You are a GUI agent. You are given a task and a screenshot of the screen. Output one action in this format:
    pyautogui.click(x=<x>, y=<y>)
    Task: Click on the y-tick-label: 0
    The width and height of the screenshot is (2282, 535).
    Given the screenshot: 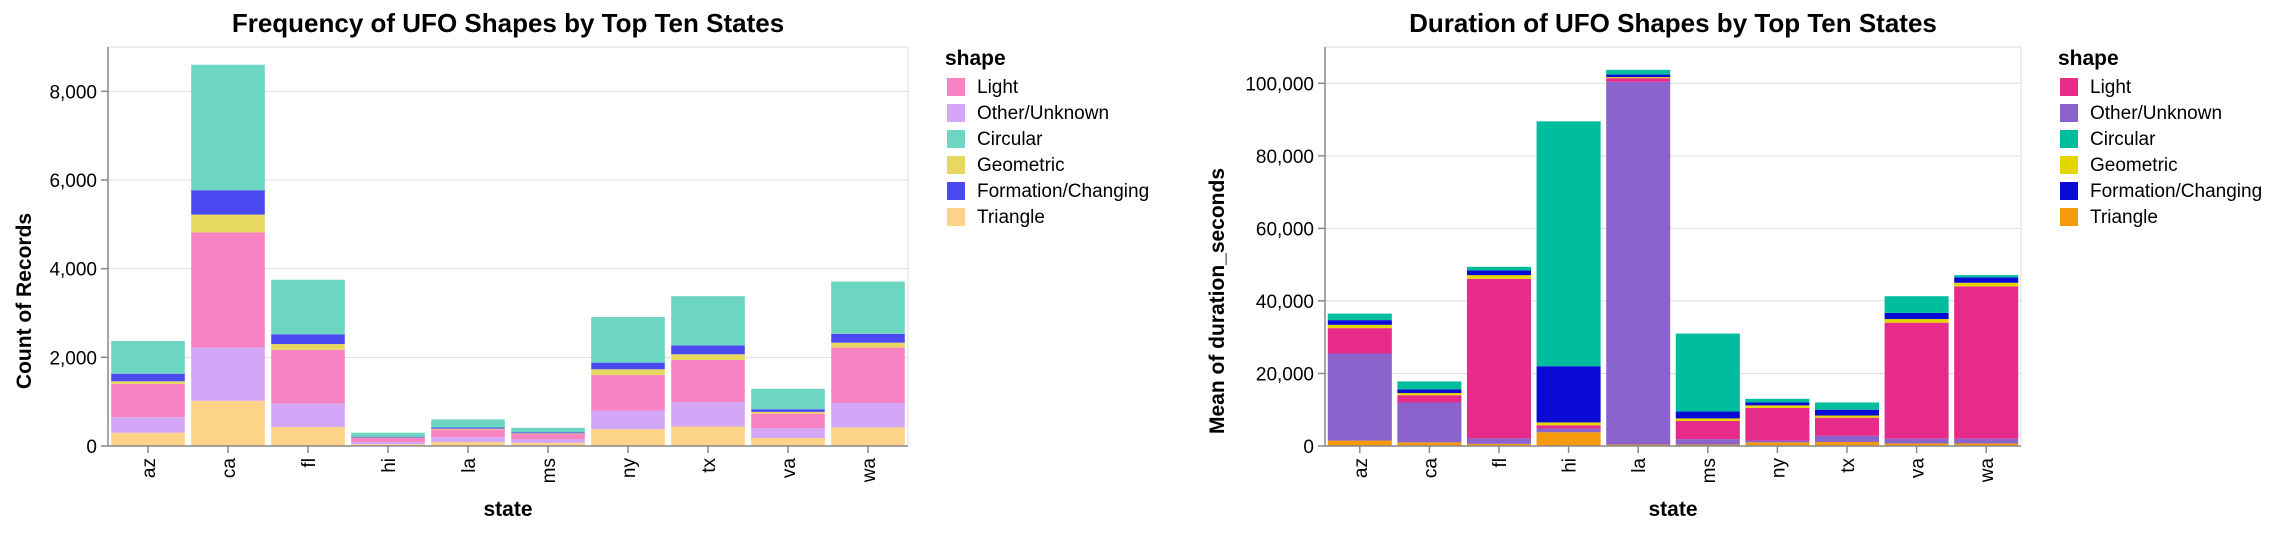 What is the action you would take?
    pyautogui.click(x=91, y=447)
    